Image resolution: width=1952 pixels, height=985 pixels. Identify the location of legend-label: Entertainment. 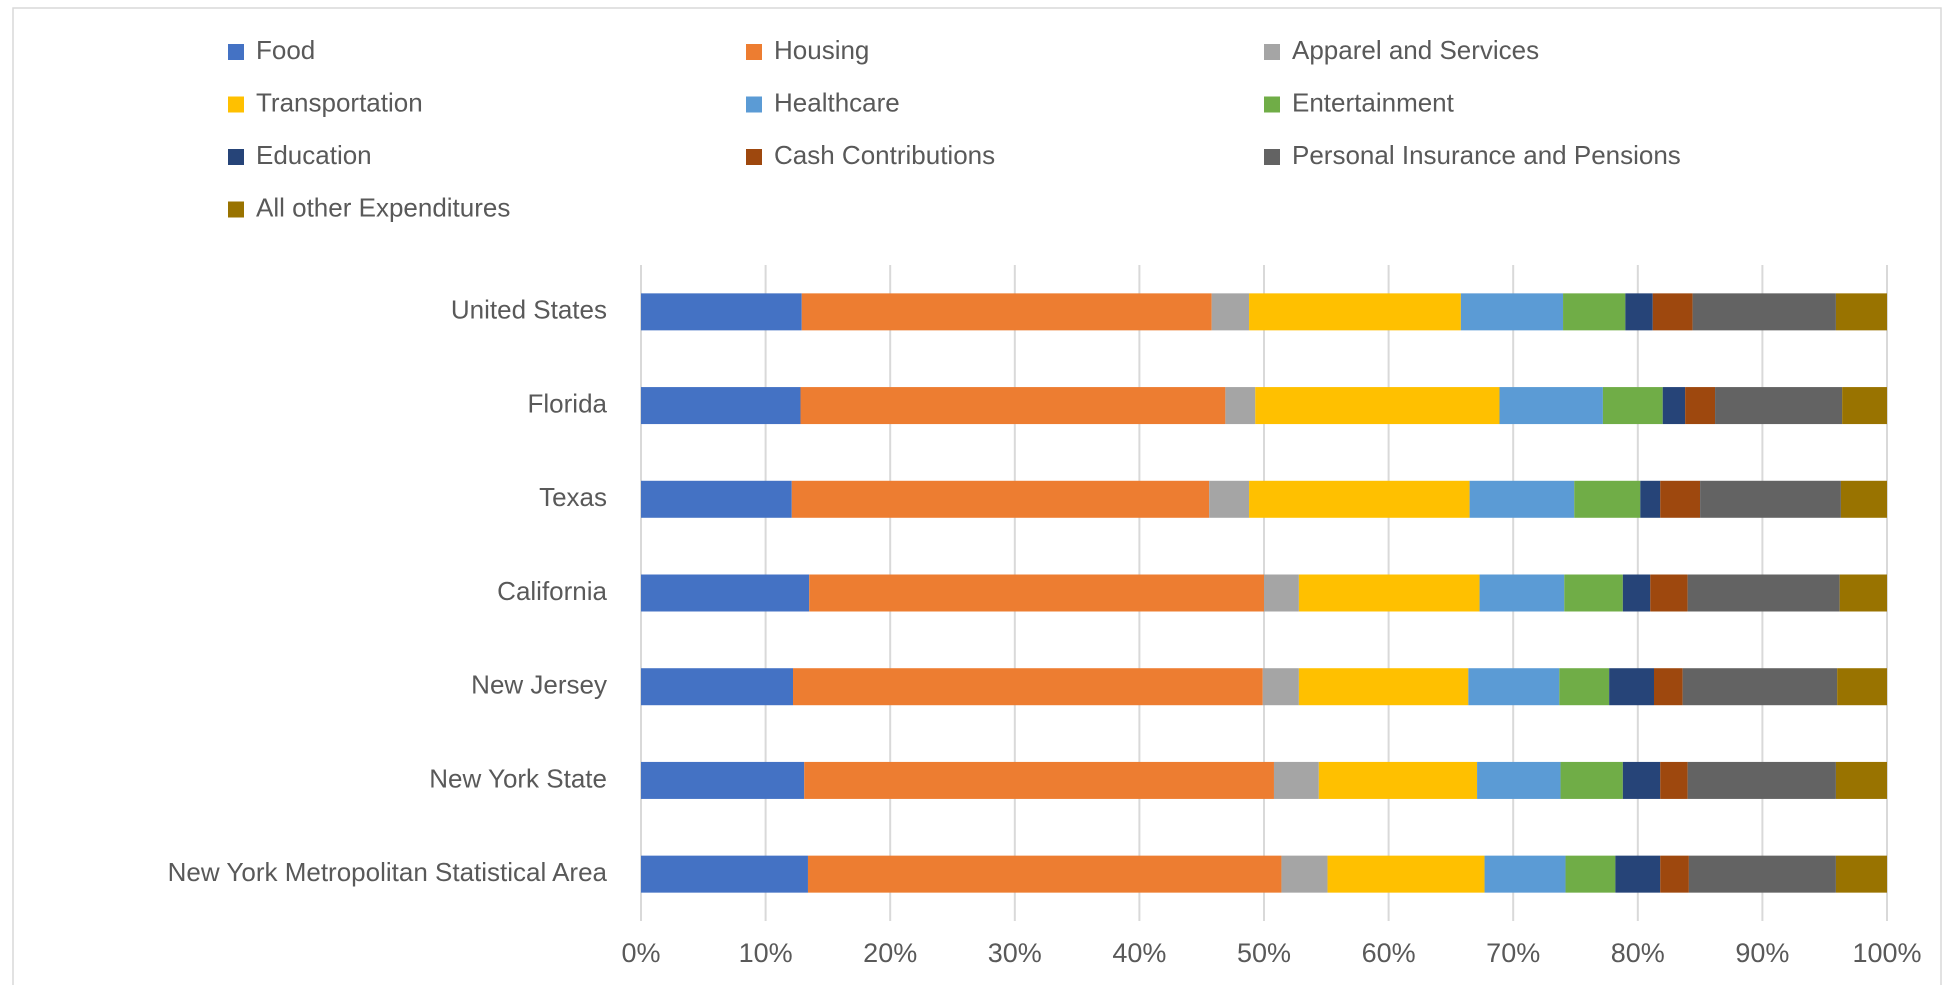
(1373, 102).